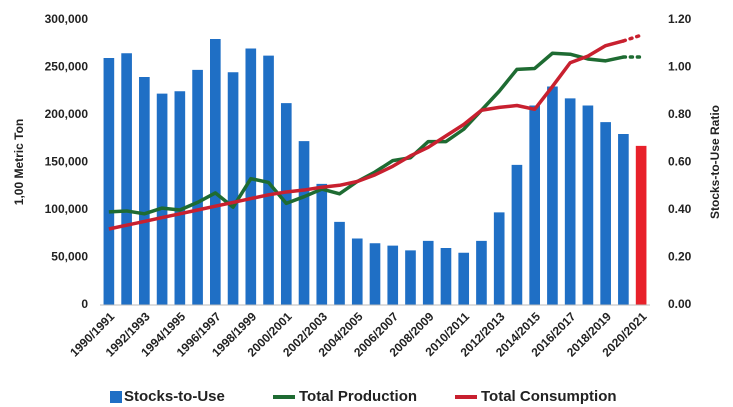 The image size is (733, 407). Describe the element at coordinates (174, 396) in the screenshot. I see `legend-label: Stocks-to-Use` at that location.